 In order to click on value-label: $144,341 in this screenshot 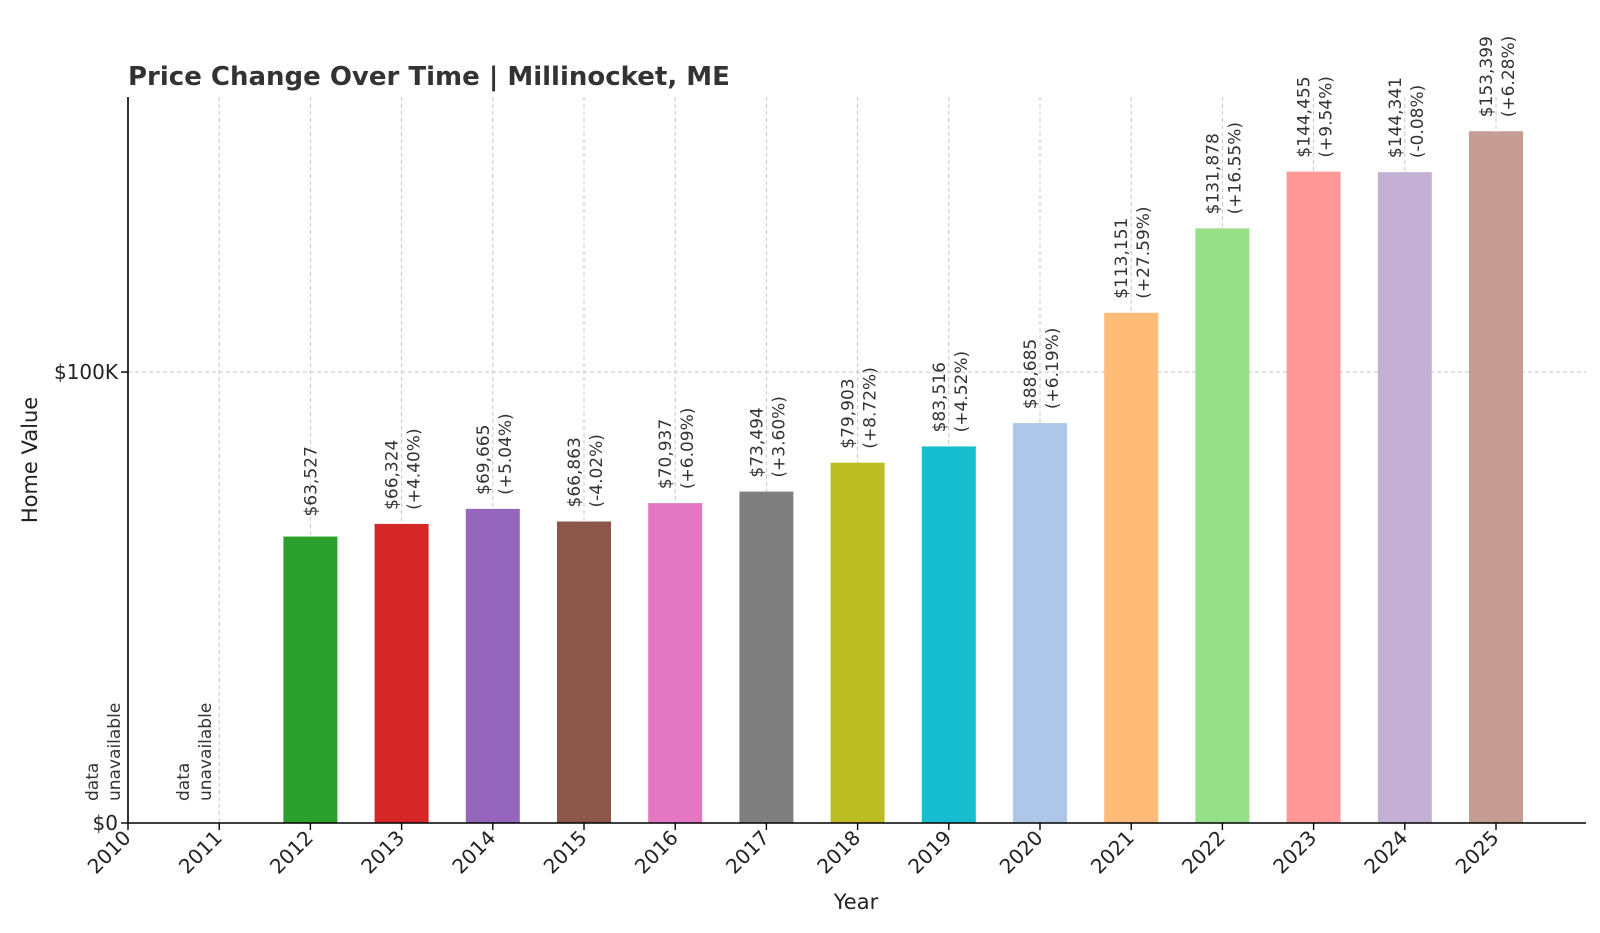, I will do `click(1396, 117)`.